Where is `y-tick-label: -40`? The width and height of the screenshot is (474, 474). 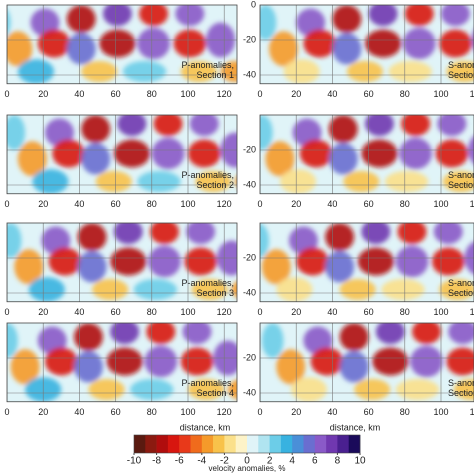 y-tick-label: -40 is located at coordinates (249, 74).